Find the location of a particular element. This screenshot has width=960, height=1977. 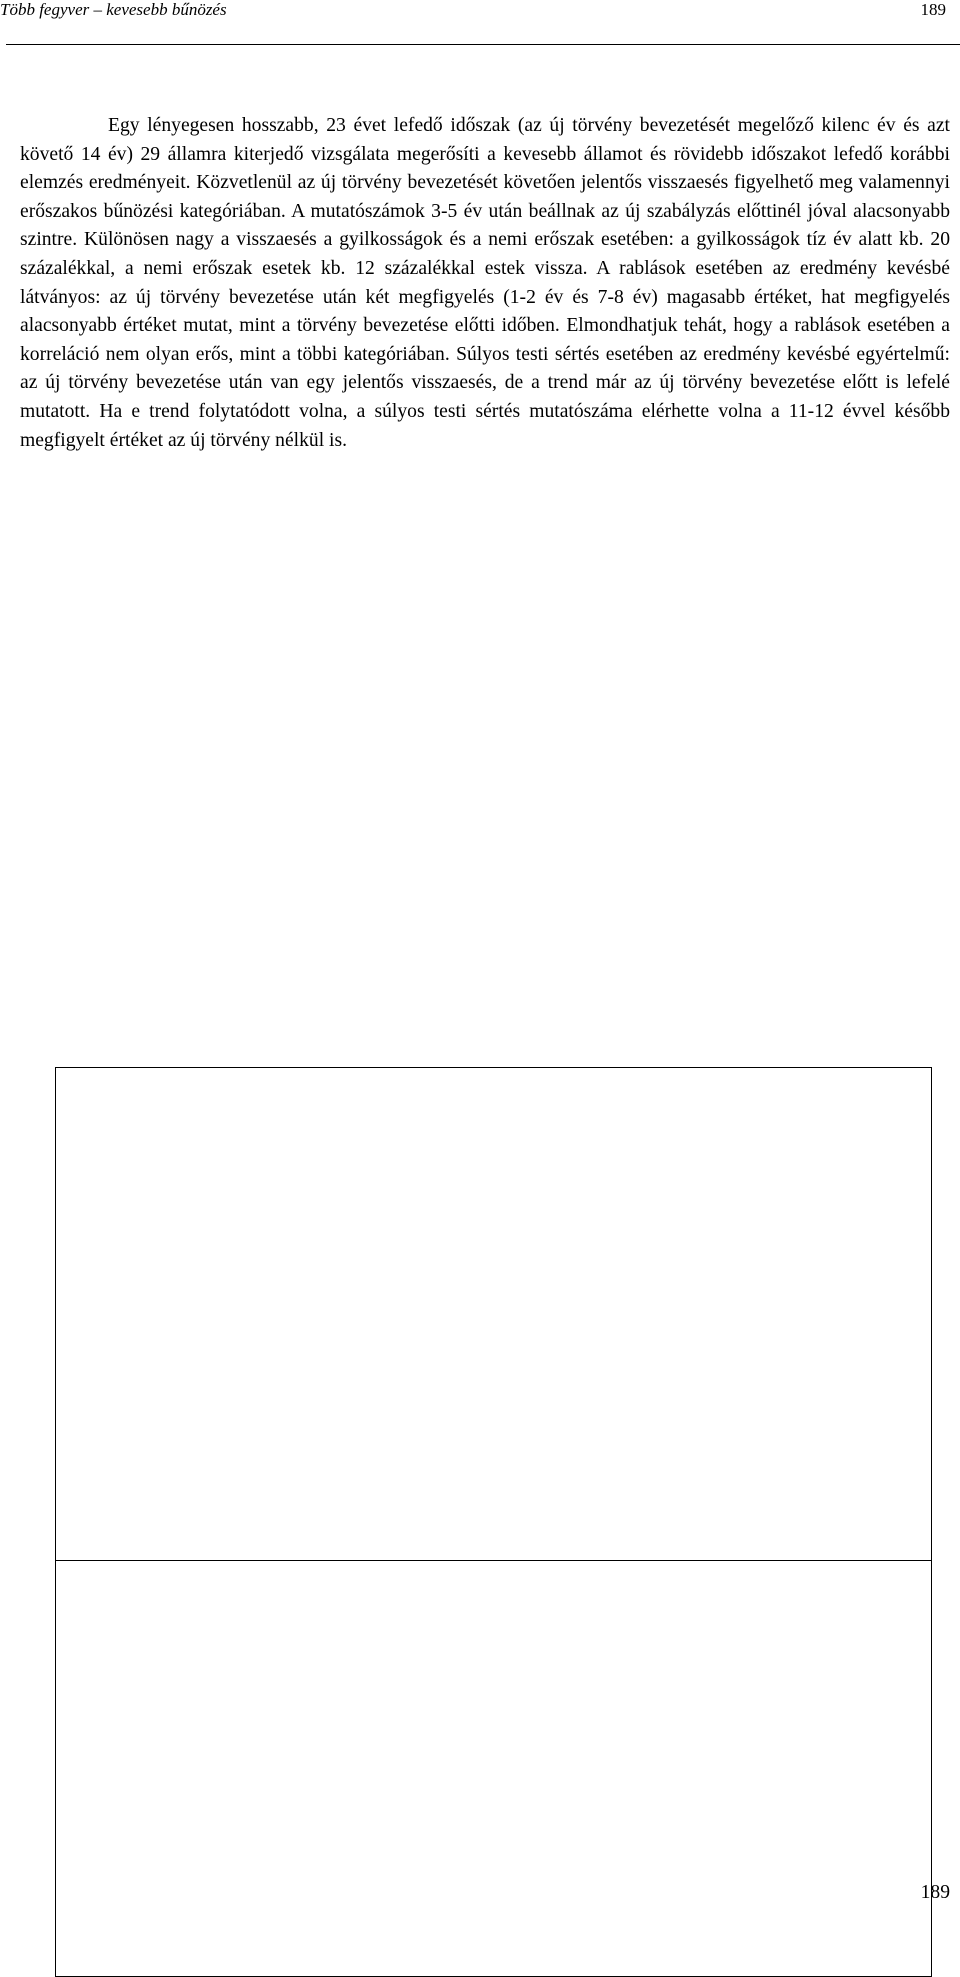

running-header-page-number: 189 is located at coordinates (933, 9).